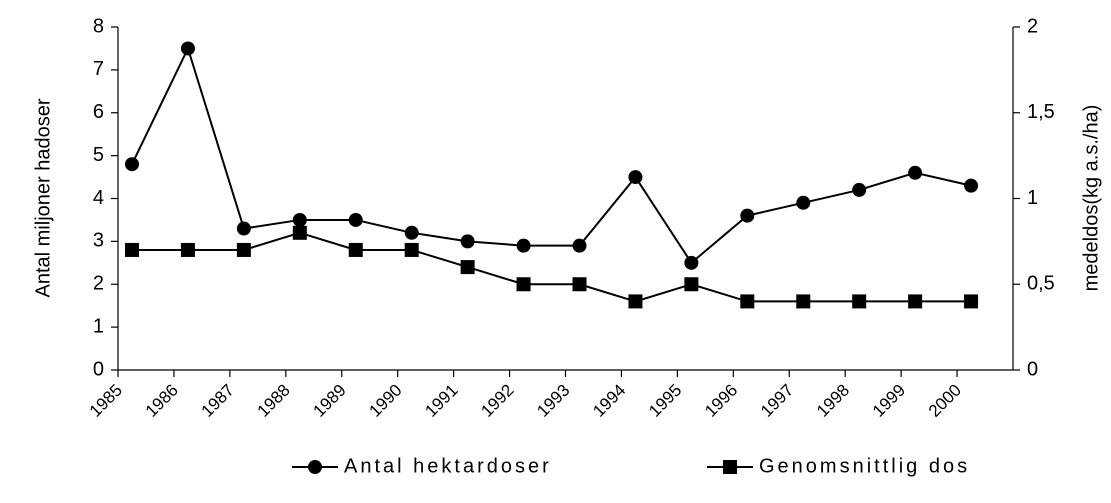 This screenshot has height=503, width=1111. What do you see at coordinates (98, 369) in the screenshot?
I see `y-tick-label: 0` at bounding box center [98, 369].